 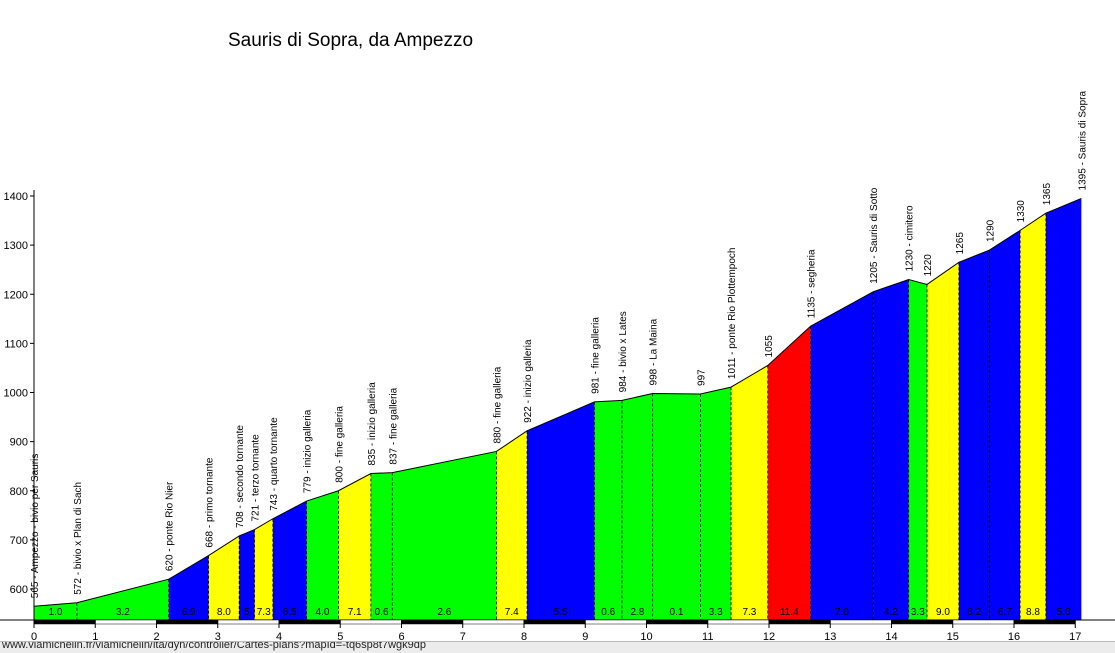 What do you see at coordinates (1021, 211) in the screenshot?
I see `waypoint-label: 1330` at bounding box center [1021, 211].